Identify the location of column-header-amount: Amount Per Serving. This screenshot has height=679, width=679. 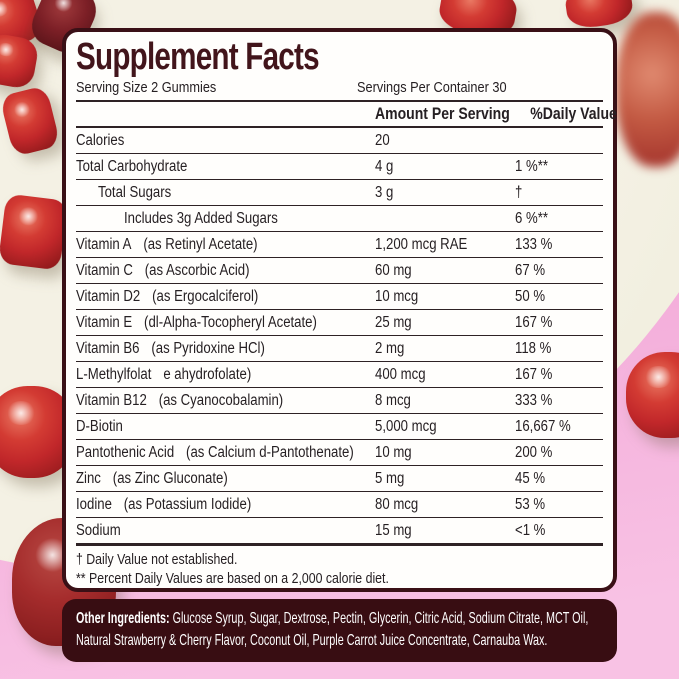
(442, 113).